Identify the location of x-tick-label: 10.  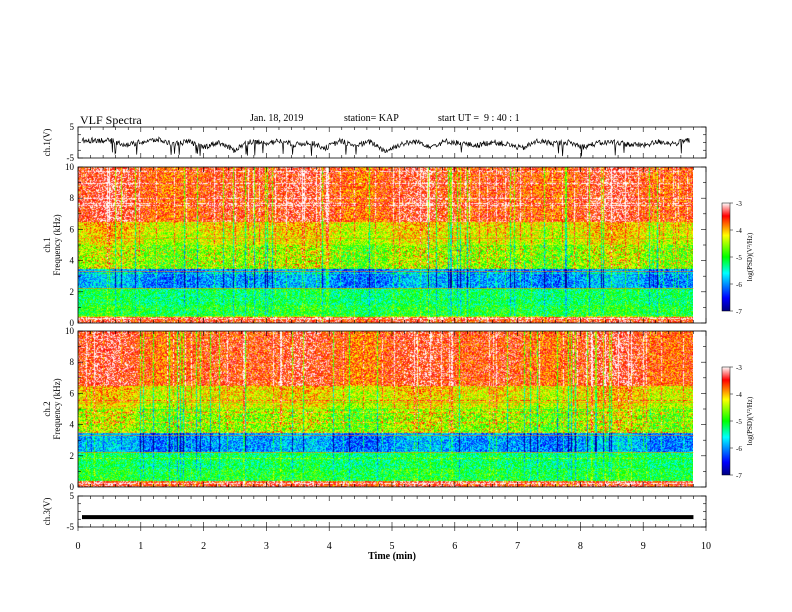
(706, 546).